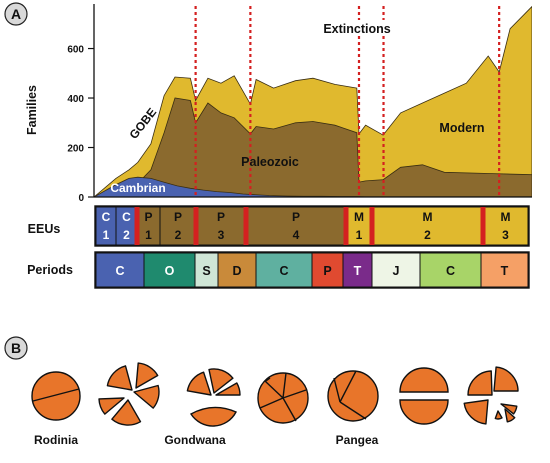  I want to click on continent-rodinia, so click(56, 396).